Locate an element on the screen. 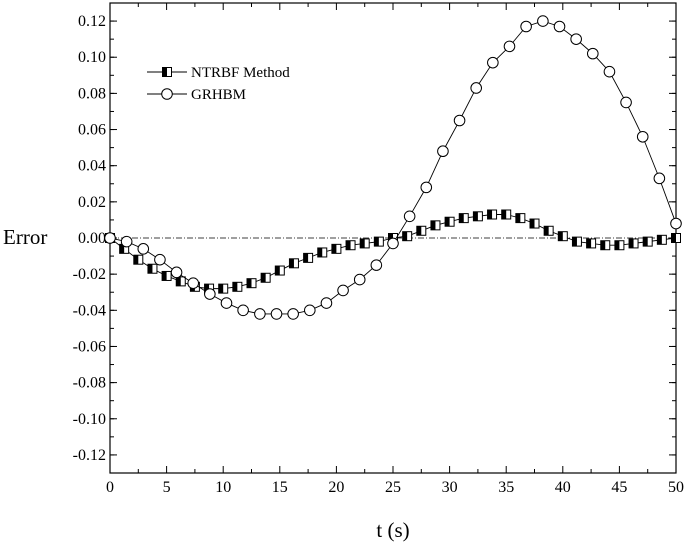 Image resolution: width=685 pixels, height=547 pixels. y-axis-title: Error is located at coordinates (25, 237).